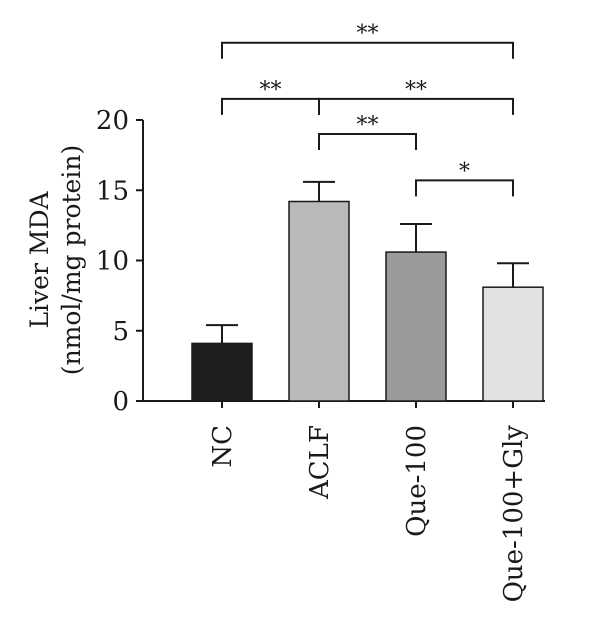 The image size is (600, 619). What do you see at coordinates (71, 260) in the screenshot?
I see `y-axis-title-line2: (nmol/mg protein)` at bounding box center [71, 260].